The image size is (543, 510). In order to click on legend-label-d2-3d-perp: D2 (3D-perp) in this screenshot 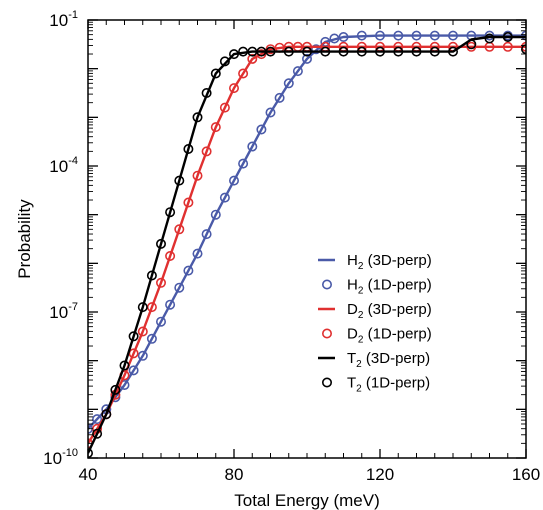, I will do `click(389, 311)`.